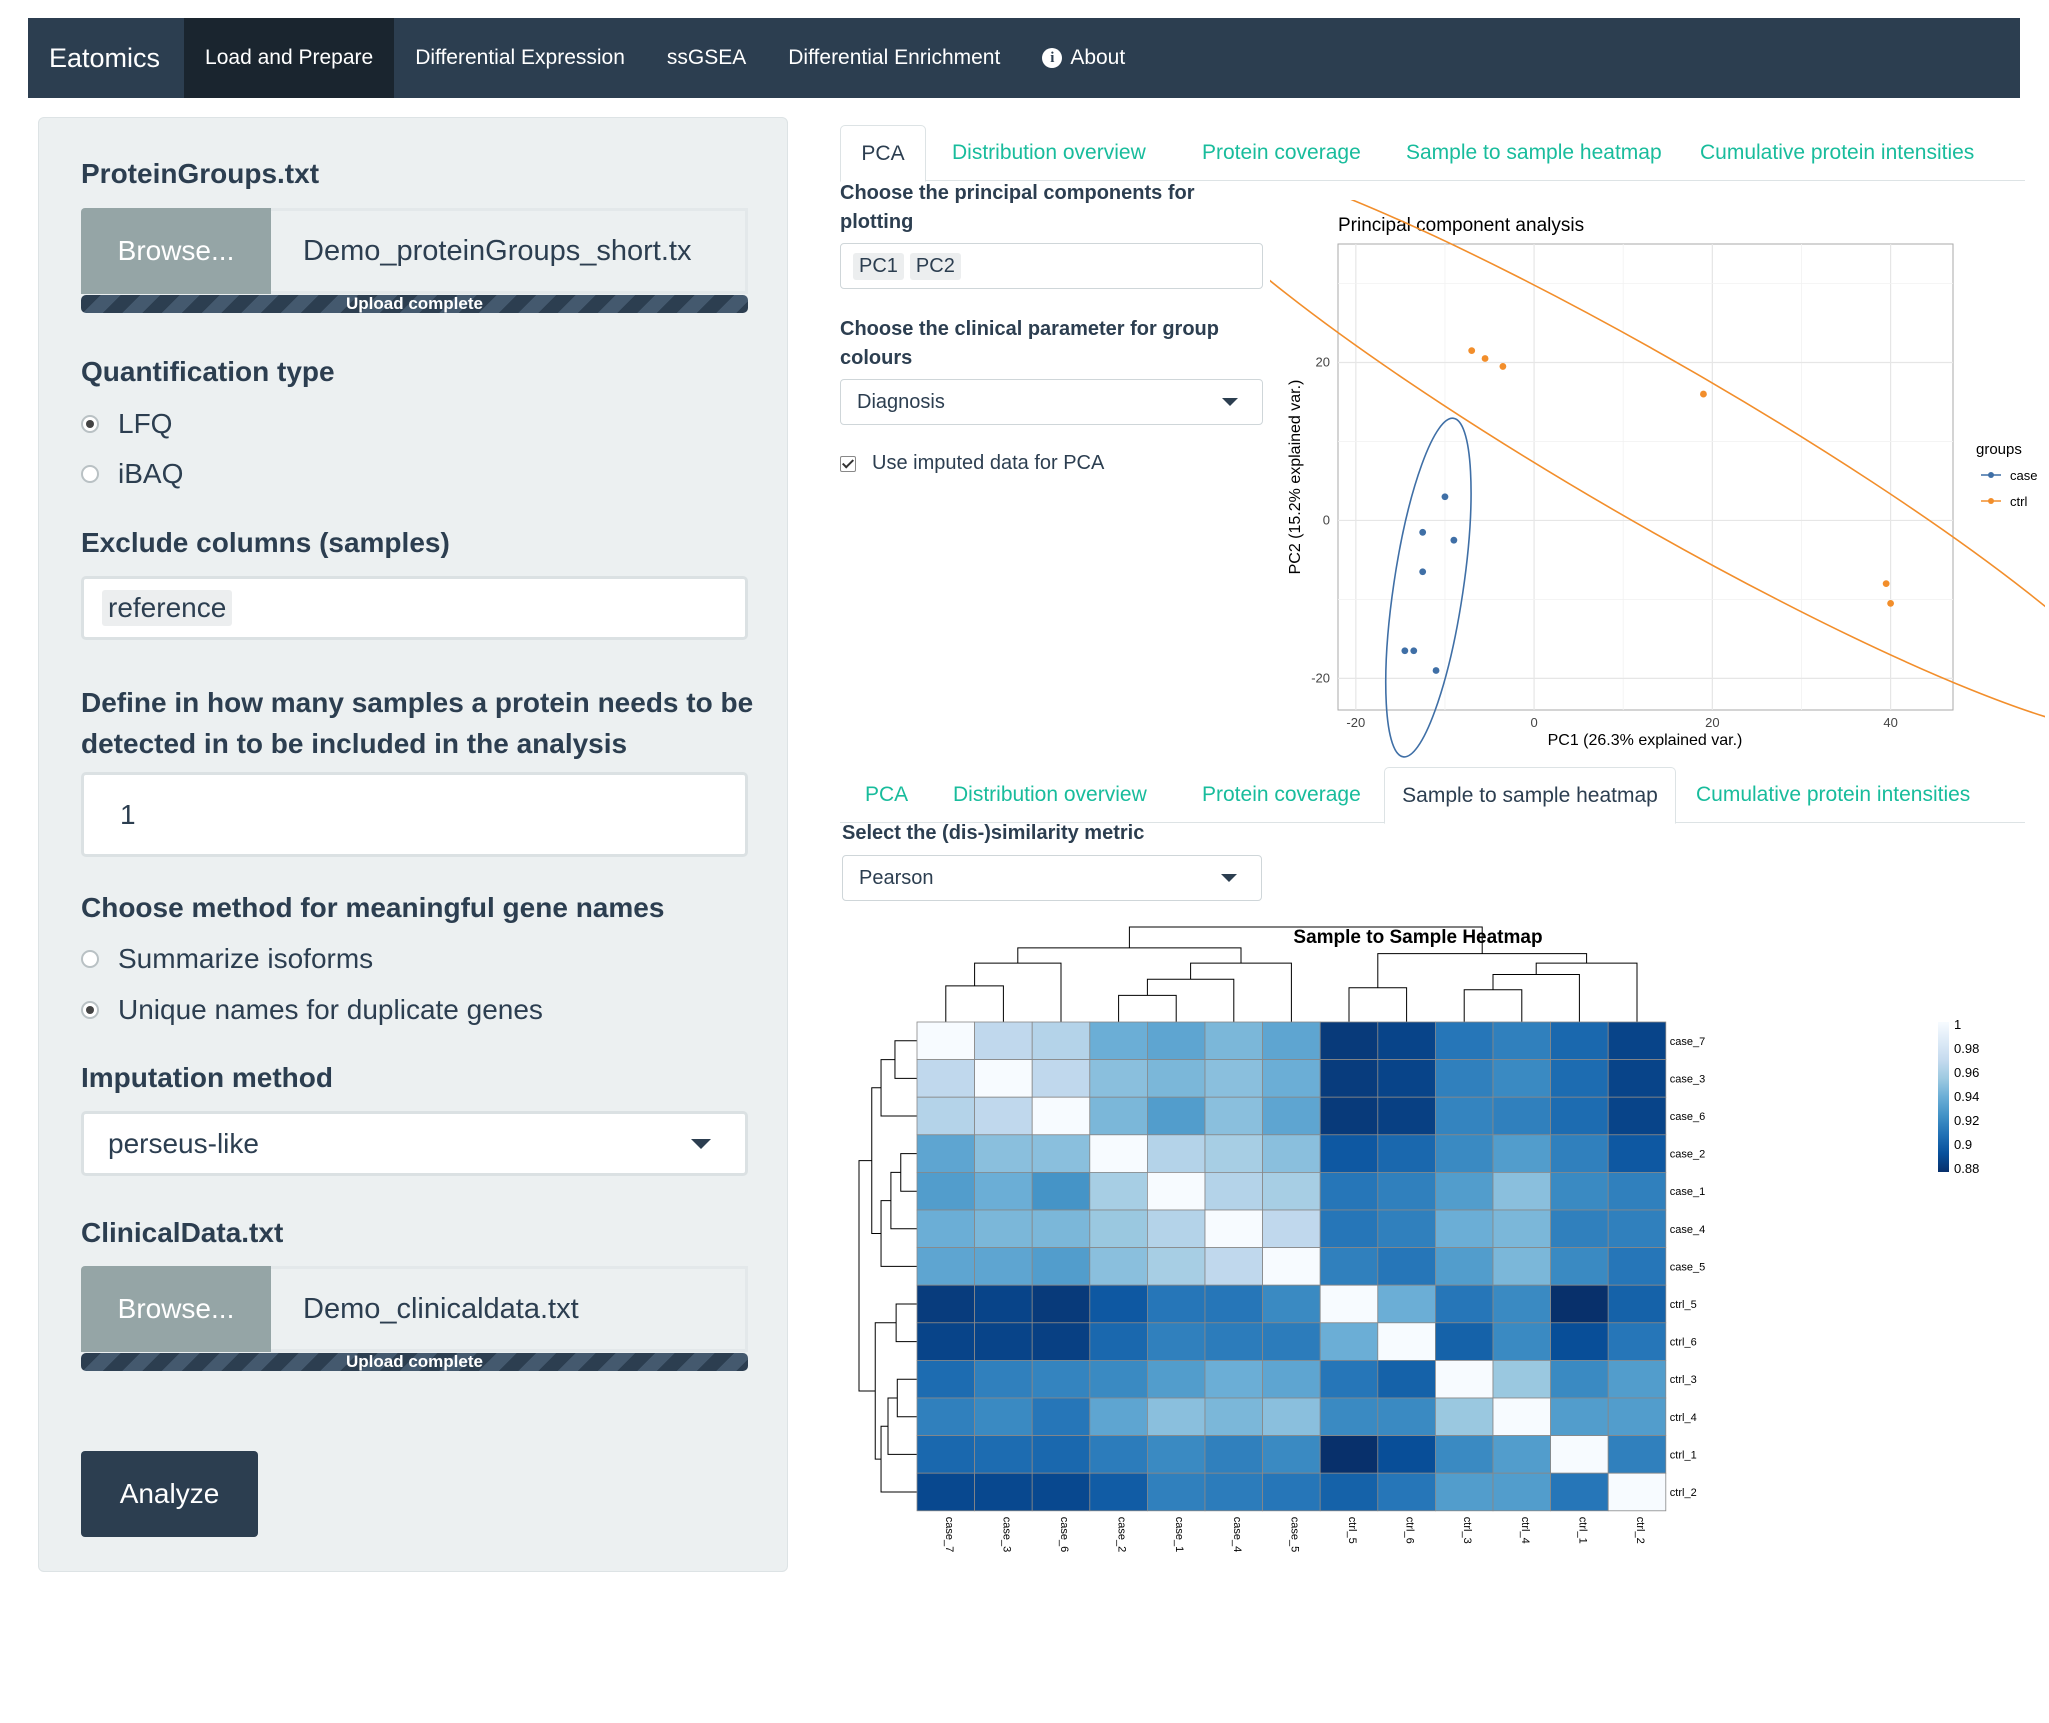  Describe the element at coordinates (1326, 519) in the screenshot. I see `y-tick-label: 0` at that location.